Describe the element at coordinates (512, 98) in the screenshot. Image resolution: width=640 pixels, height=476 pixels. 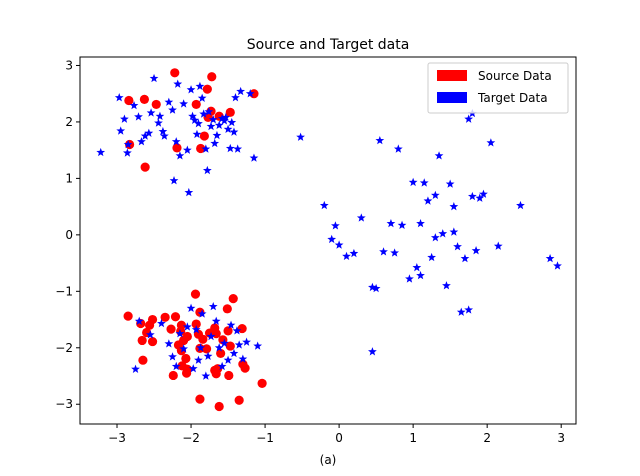
I see `legend-label-target: Target Data` at that location.